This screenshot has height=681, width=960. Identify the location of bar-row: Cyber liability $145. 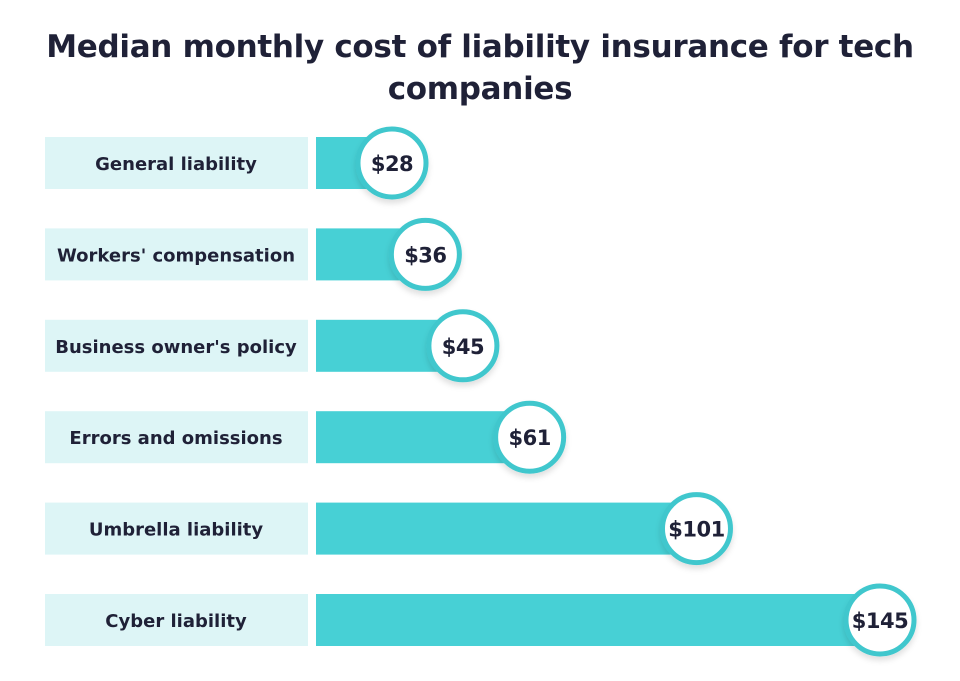
(481, 620).